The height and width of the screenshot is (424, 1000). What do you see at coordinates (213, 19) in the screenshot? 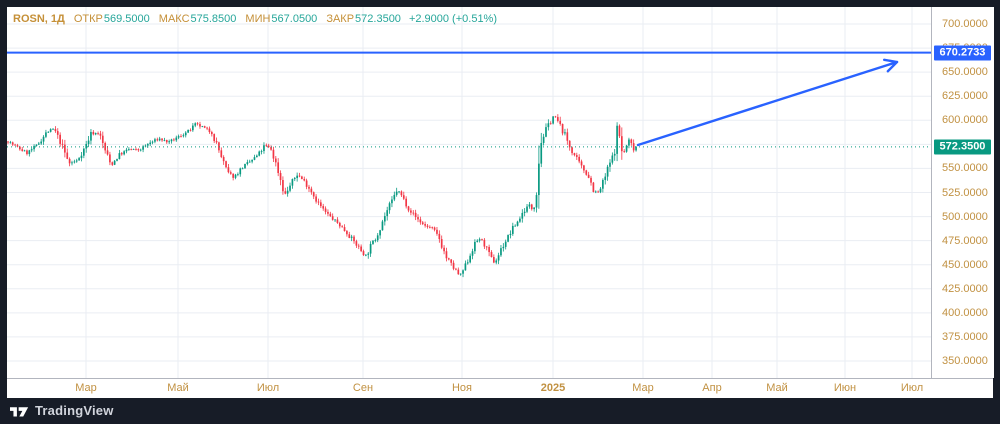
I see `legend-field-value: 575.8500` at bounding box center [213, 19].